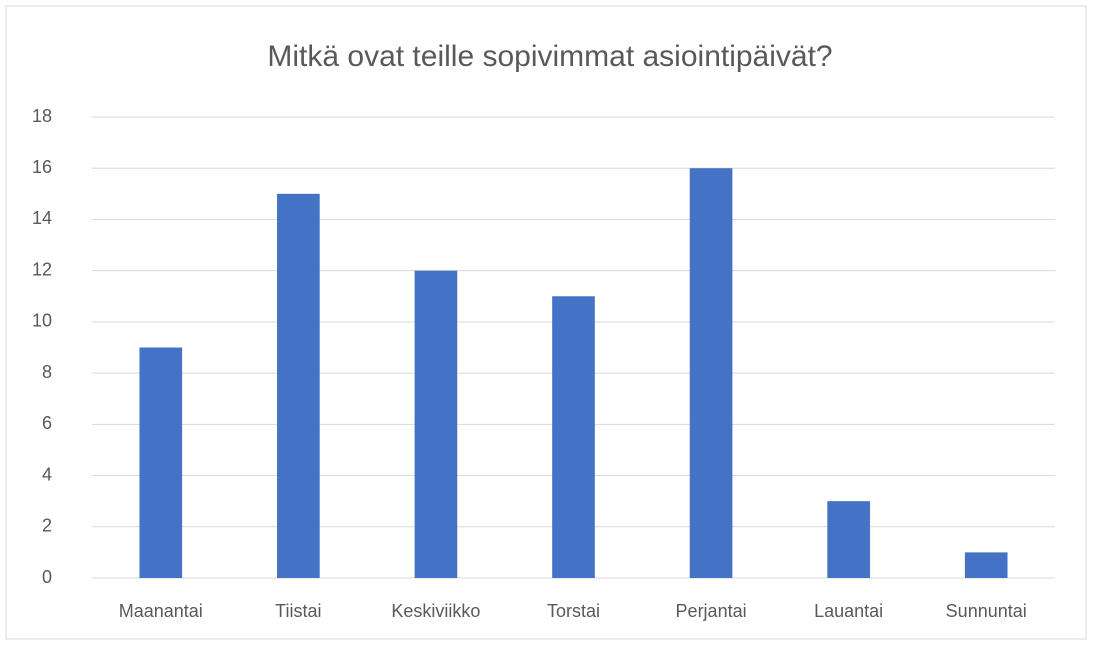  Describe the element at coordinates (986, 611) in the screenshot. I see `x-tick-label: Sunnuntai` at that location.